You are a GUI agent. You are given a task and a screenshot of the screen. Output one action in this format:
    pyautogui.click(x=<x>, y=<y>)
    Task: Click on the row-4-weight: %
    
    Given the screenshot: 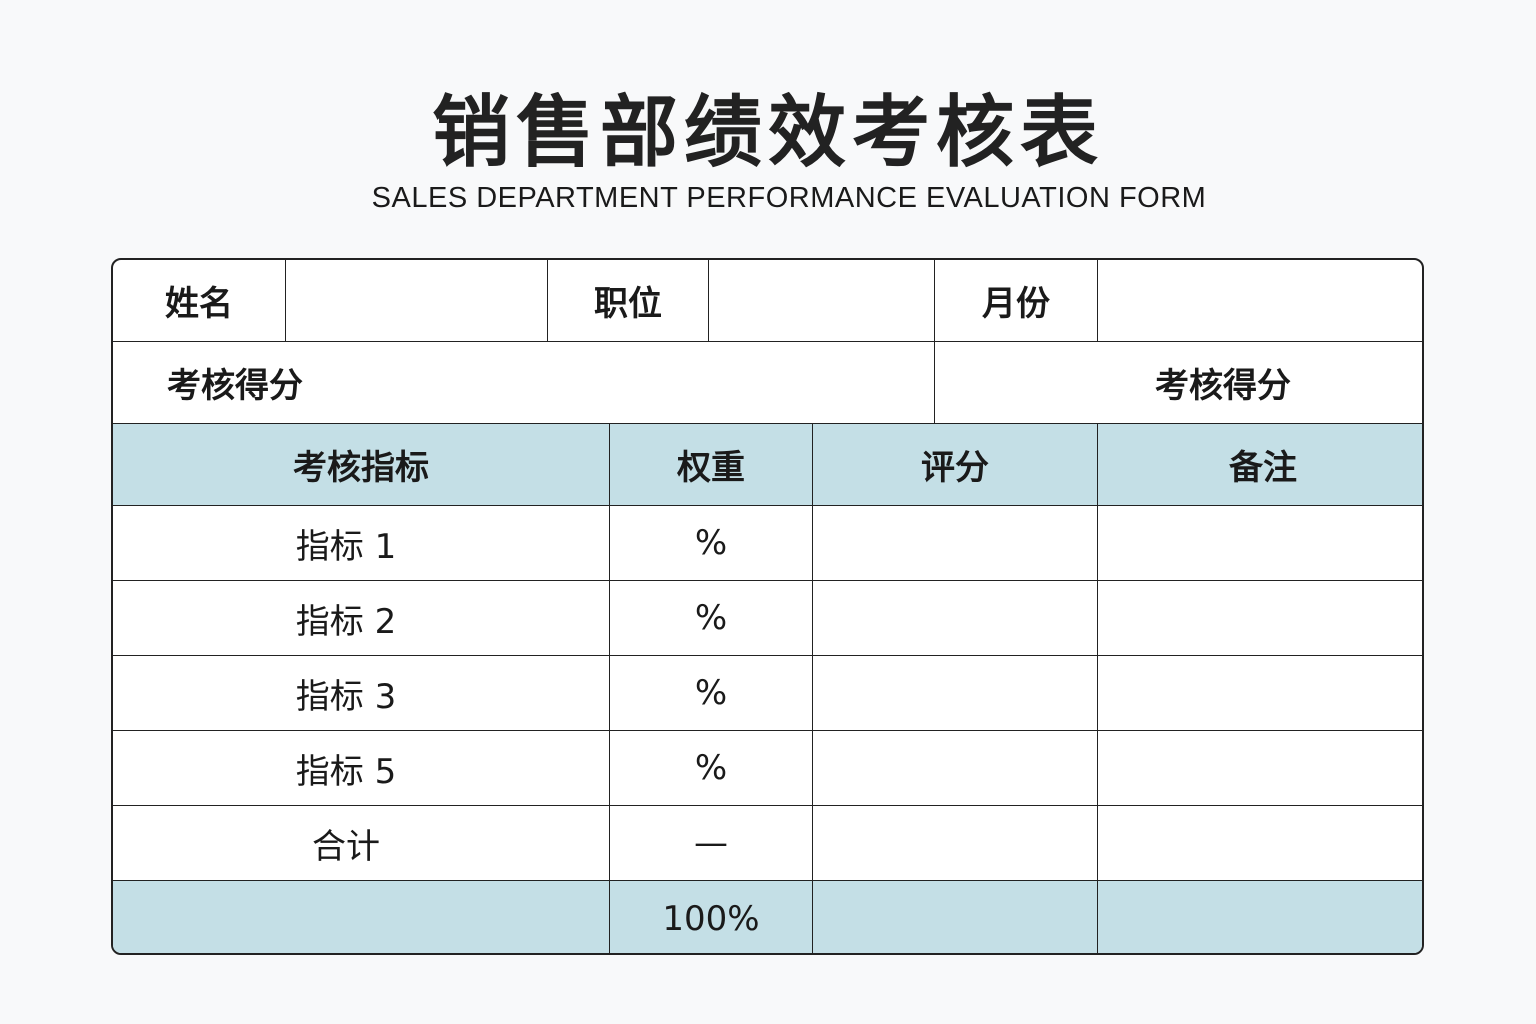 What is the action you would take?
    pyautogui.click(x=711, y=768)
    